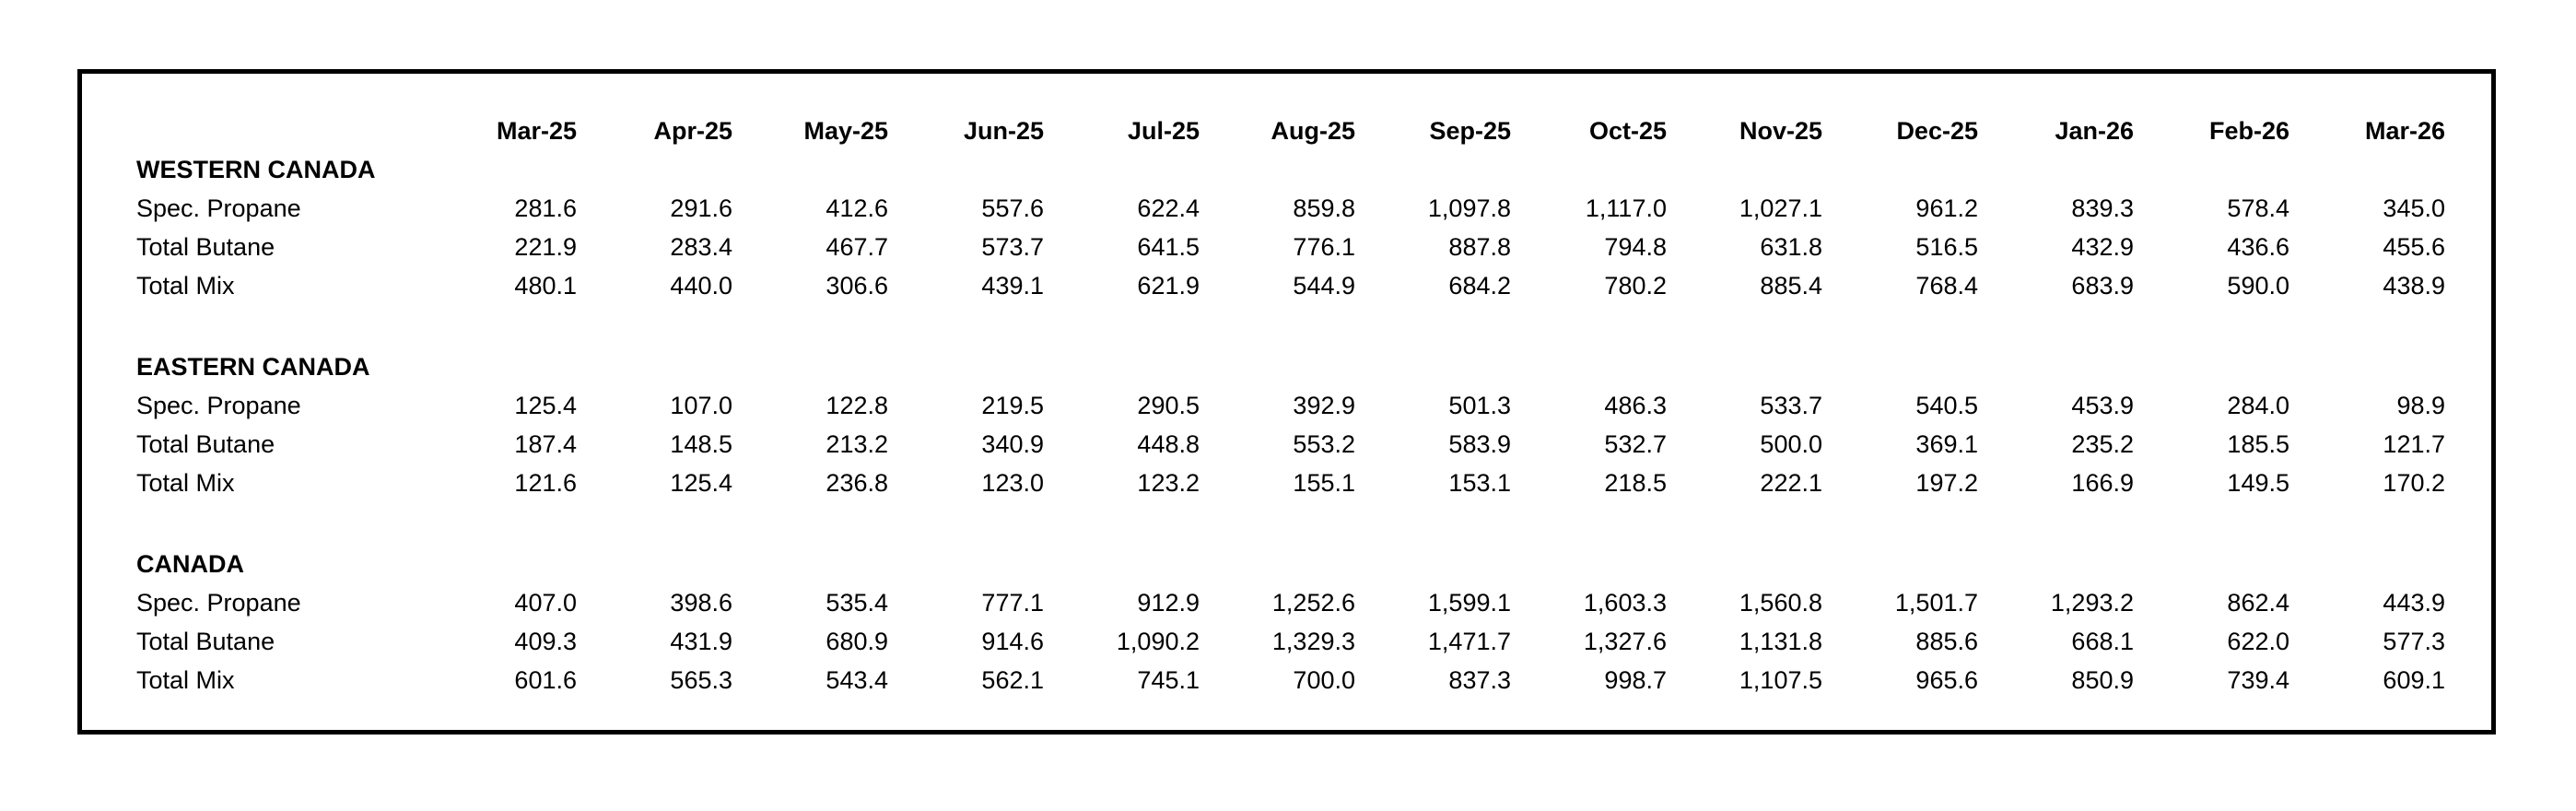  Describe the element at coordinates (1780, 603) in the screenshot. I see `value-cell: 1,560.8` at that location.